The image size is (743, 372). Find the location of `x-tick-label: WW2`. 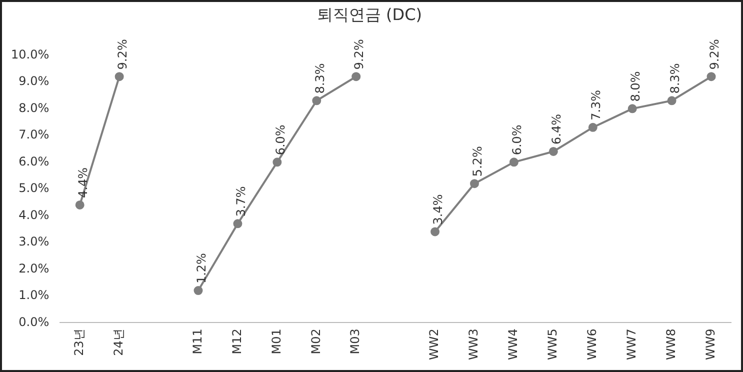

x-tick-label: WW2 is located at coordinates (434, 344).